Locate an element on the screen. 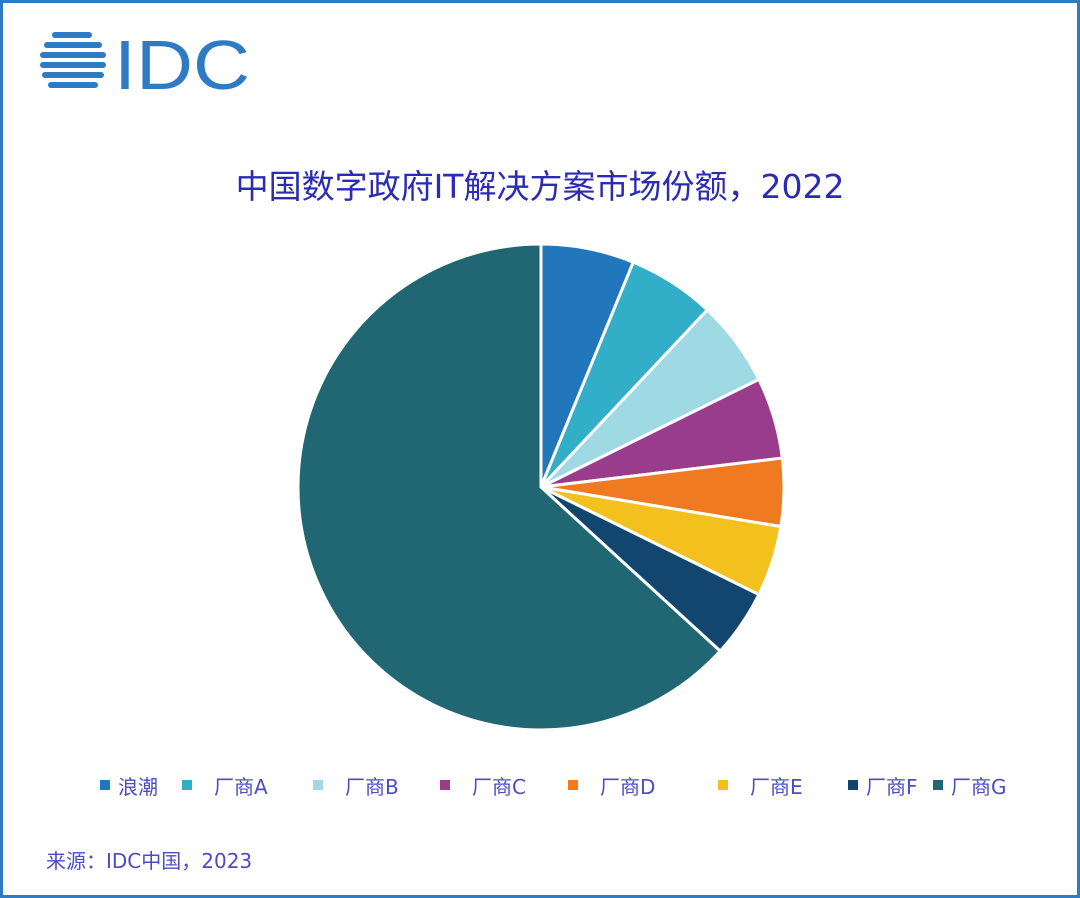  legend-item: 厂商G is located at coordinates (970, 785).